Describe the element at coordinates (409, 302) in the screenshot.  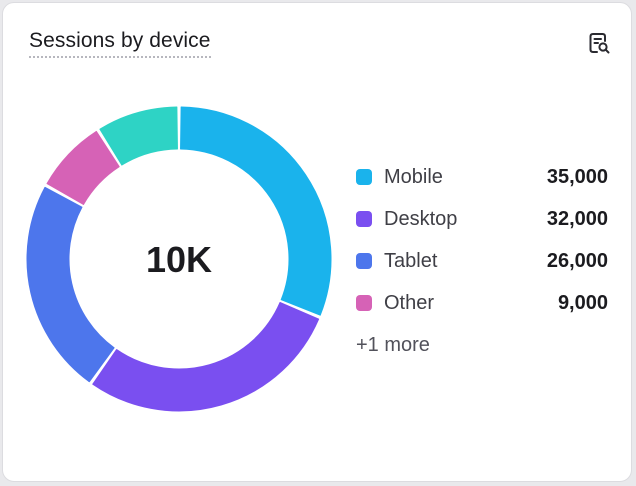
I see `legend-label: Other` at that location.